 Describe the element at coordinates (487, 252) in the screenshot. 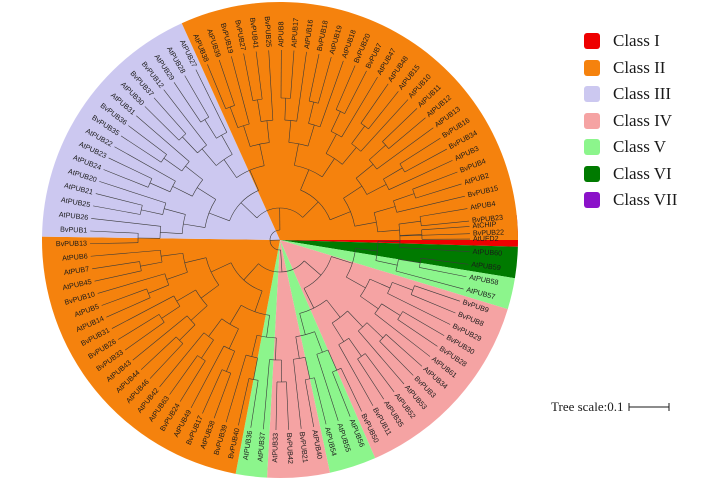

I see `leaf-label: AtPUB60` at that location.